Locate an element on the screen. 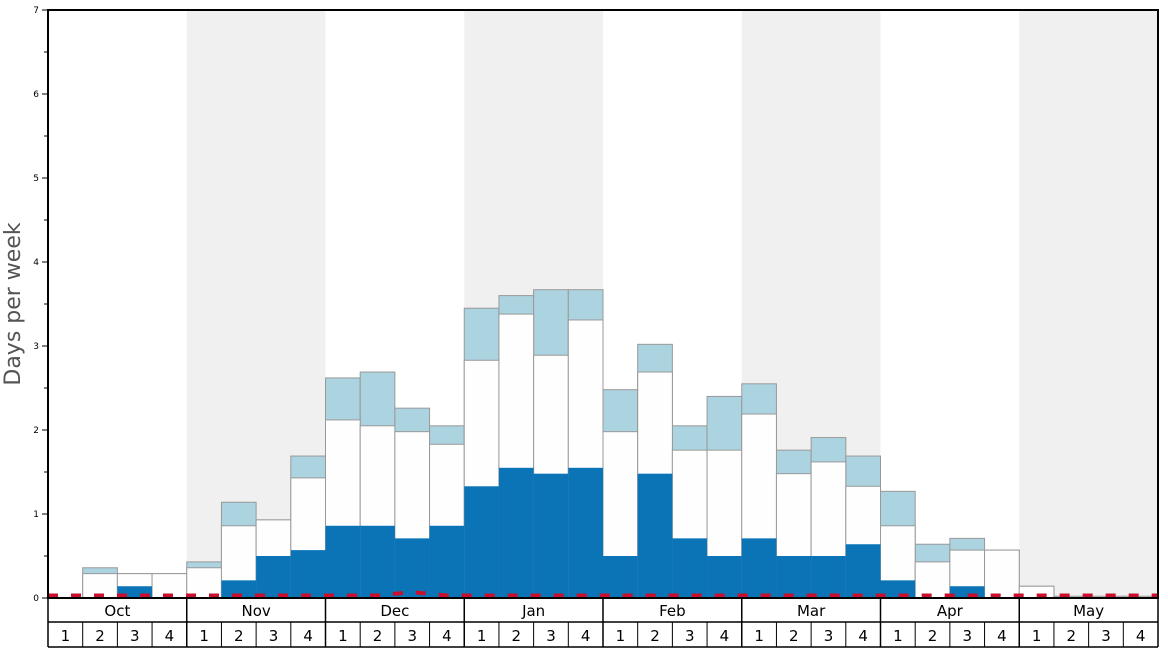 The height and width of the screenshot is (648, 1168). month-label-oct: Oct is located at coordinates (117, 611).